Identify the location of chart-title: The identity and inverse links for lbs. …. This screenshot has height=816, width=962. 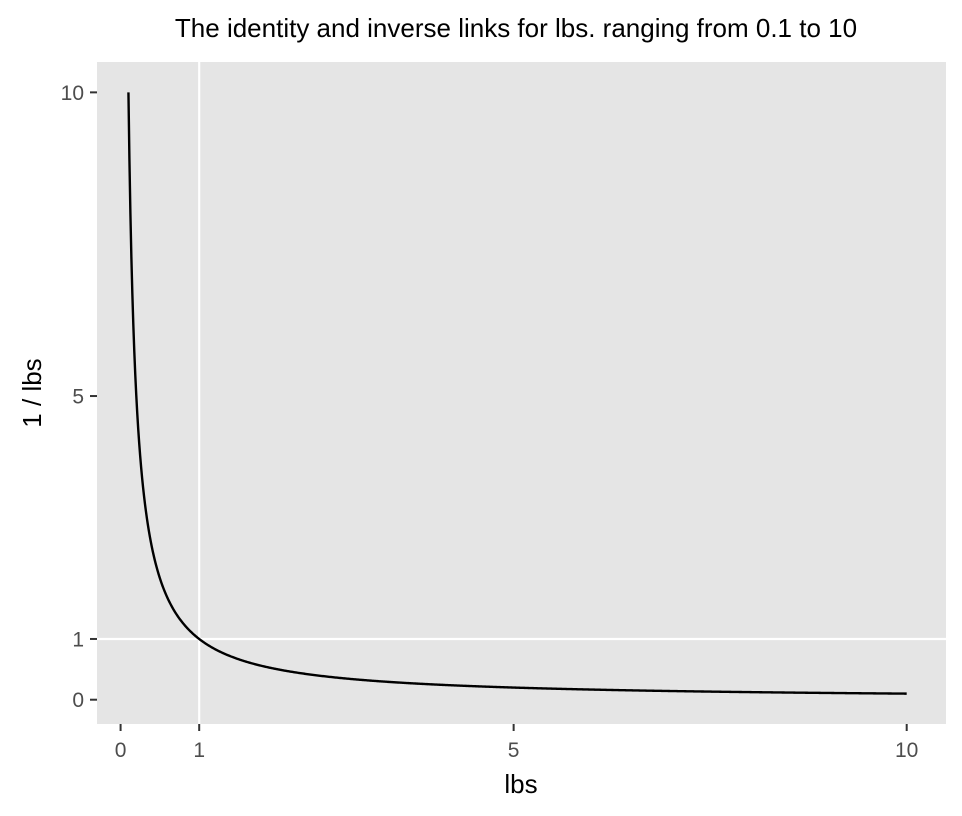
(516, 28).